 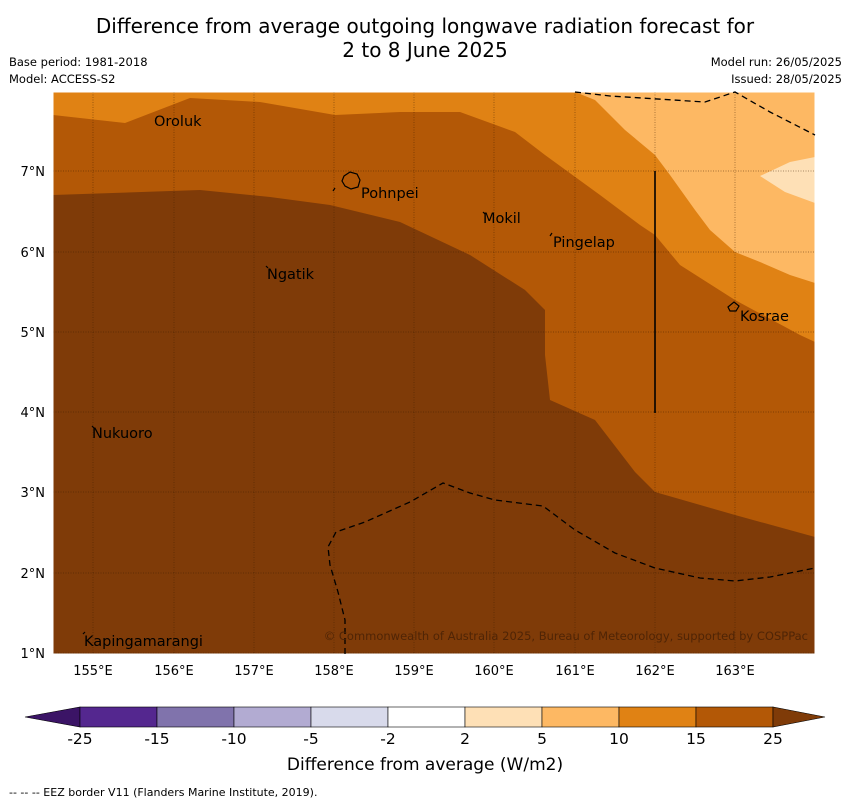 I want to click on kapingamarangi-islet, so click(x=84, y=633).